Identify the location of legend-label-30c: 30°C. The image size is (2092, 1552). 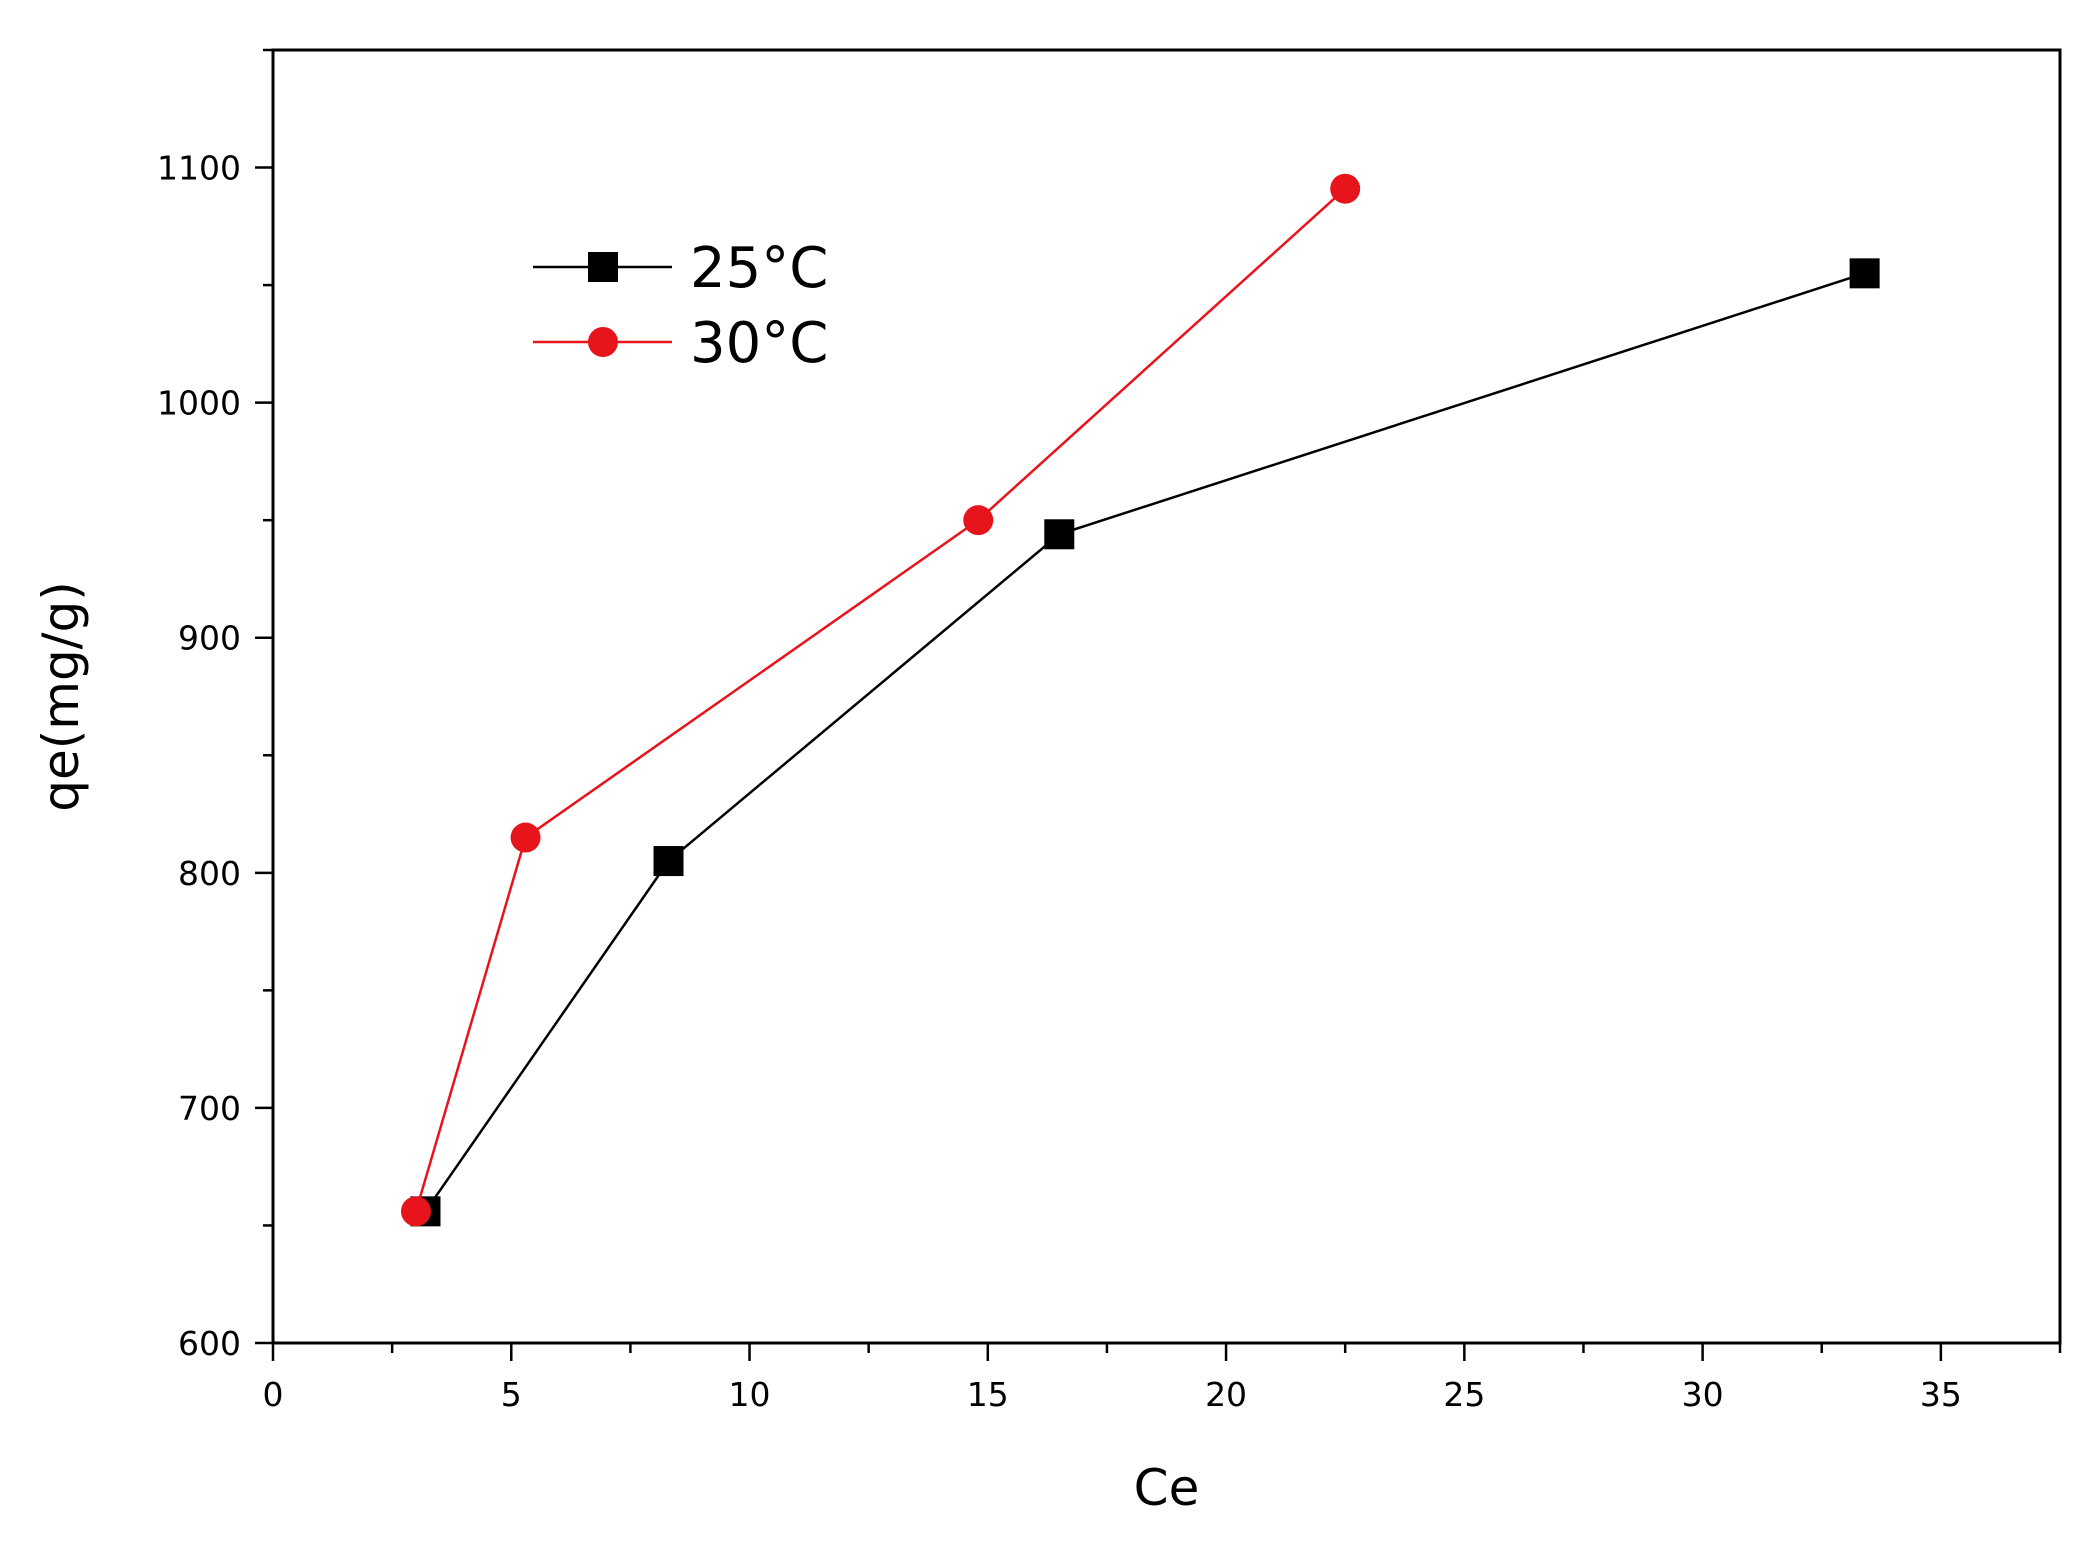
(759, 343).